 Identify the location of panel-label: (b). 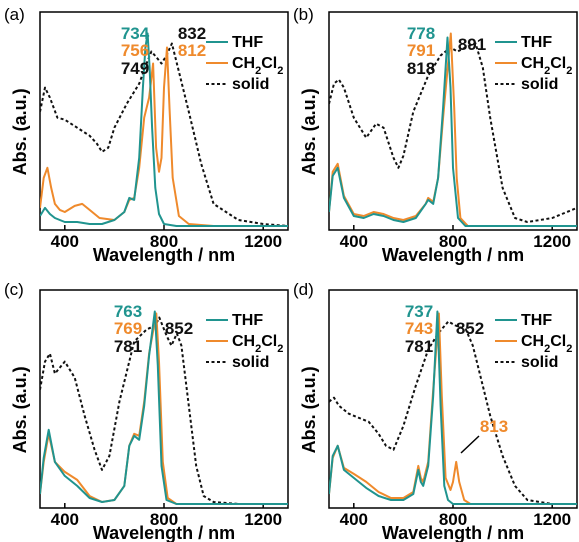
(303, 14).